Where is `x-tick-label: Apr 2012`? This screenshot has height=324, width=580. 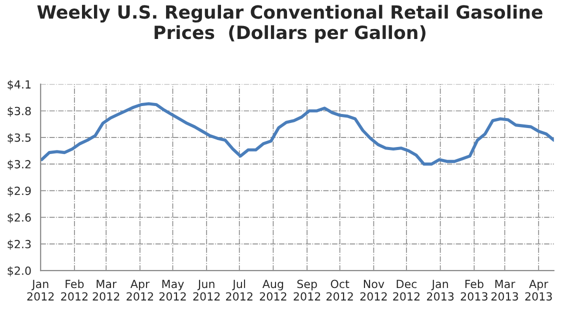 x-tick-label: Apr 2012 is located at coordinates (140, 290).